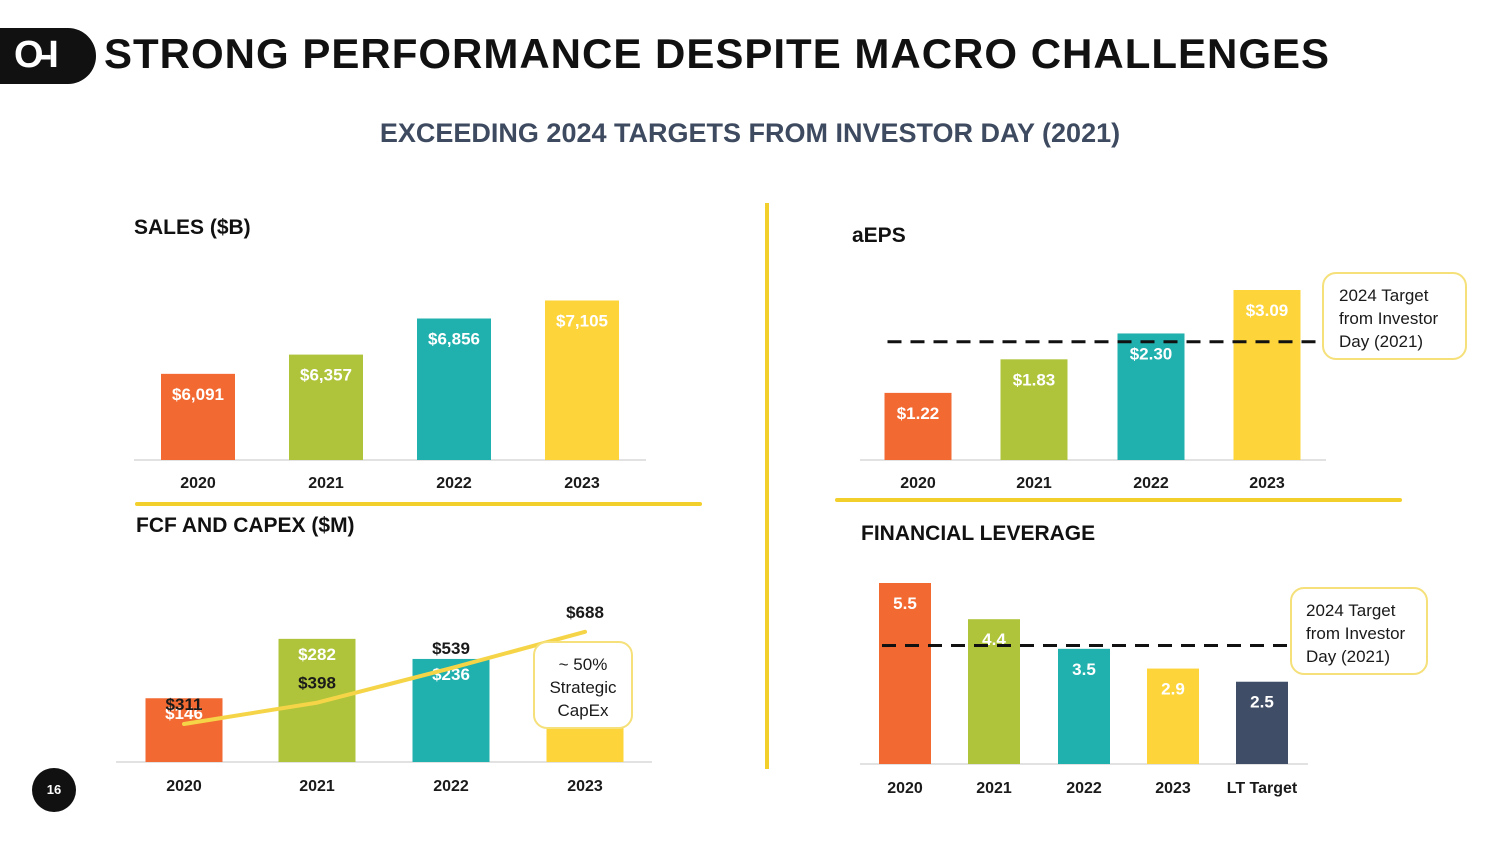 This screenshot has width=1500, height=843. I want to click on aeps-bar-label: $2.30, so click(1151, 353).